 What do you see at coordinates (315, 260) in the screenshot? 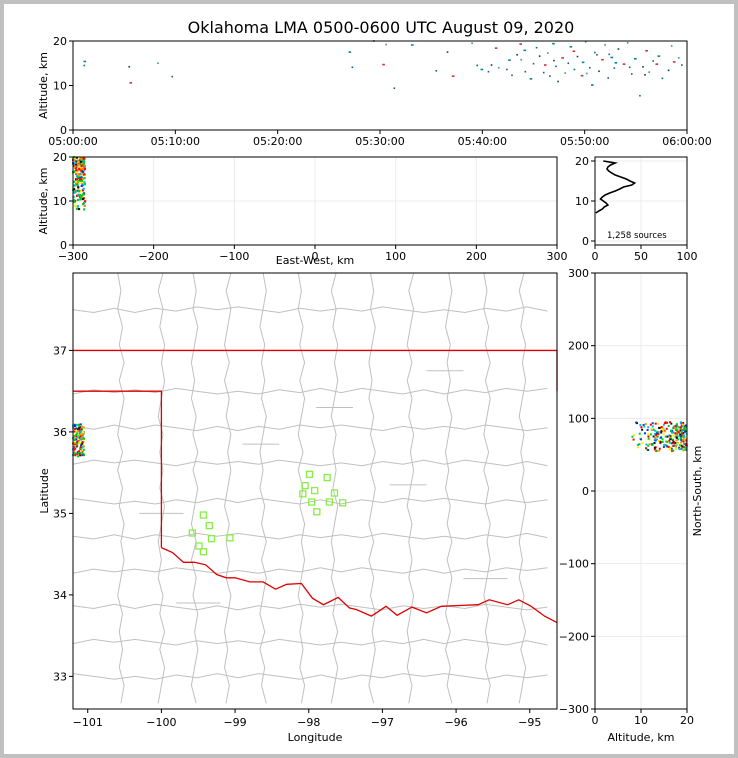
I see `x-axis-label: East-West, km` at bounding box center [315, 260].